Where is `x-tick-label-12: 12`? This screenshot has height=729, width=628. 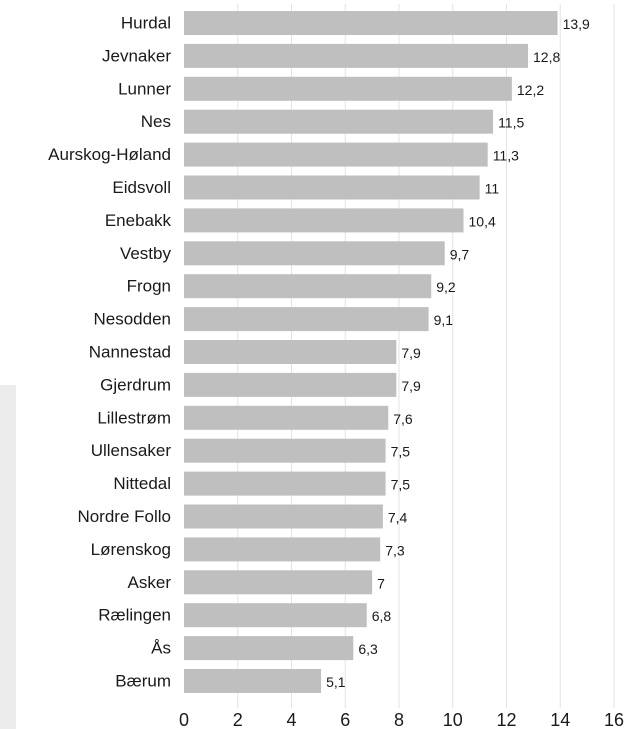 x-tick-label-12: 12 is located at coordinates (506, 719).